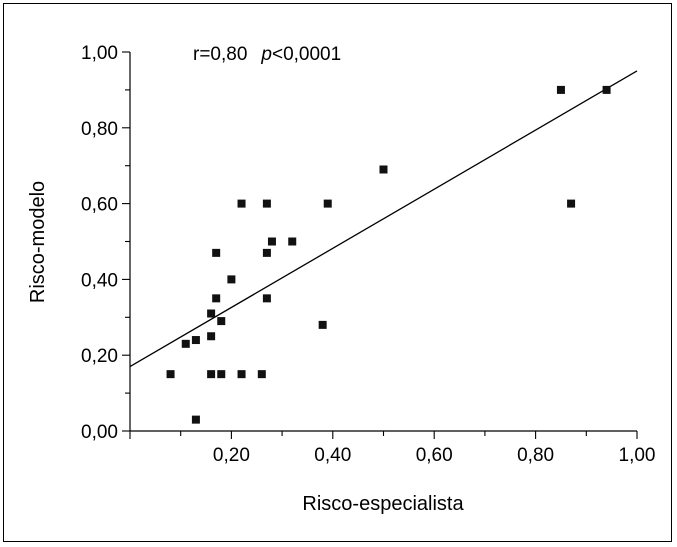 The width and height of the screenshot is (677, 547). What do you see at coordinates (99, 280) in the screenshot?
I see `y-tick-label: 0,40` at bounding box center [99, 280].